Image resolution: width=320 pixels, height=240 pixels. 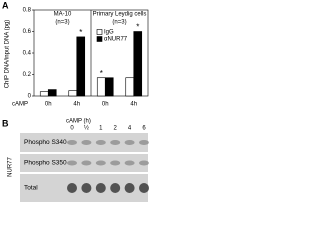 I want to click on lane-label: 1, so click(x=101, y=129).